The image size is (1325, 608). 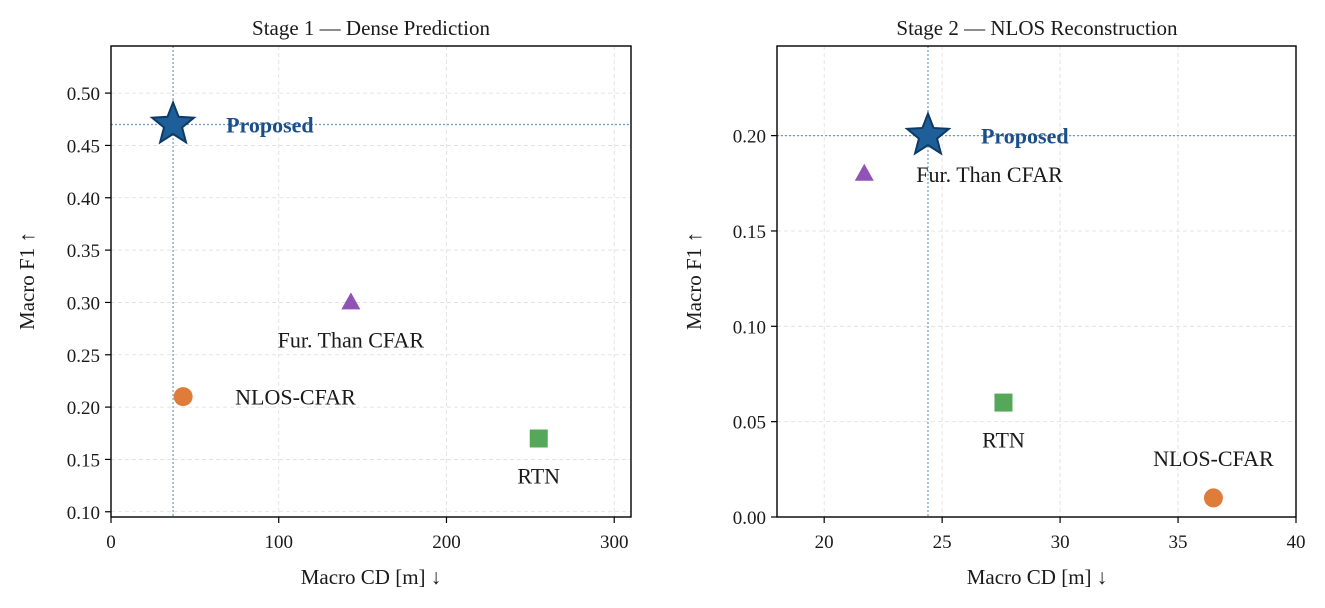 I want to click on stage1-x-tick-label: 0, so click(x=111, y=542).